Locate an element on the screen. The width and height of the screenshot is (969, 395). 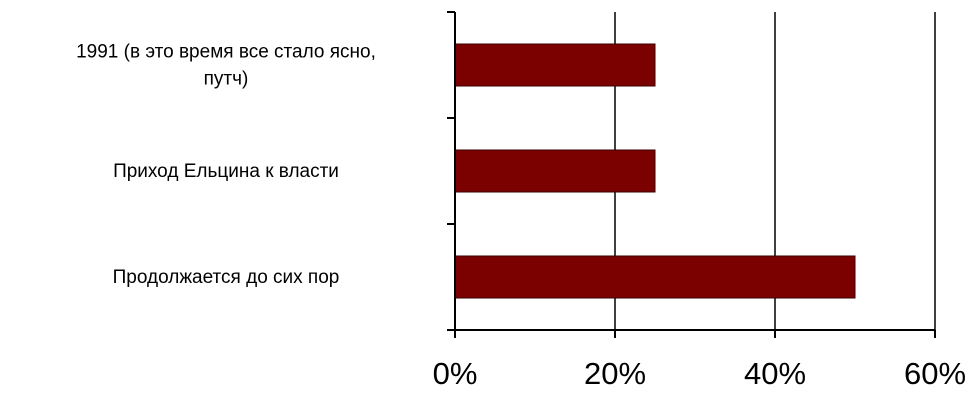
category-label-1-line-0: Приход Ельцина к власти is located at coordinates (226, 171).